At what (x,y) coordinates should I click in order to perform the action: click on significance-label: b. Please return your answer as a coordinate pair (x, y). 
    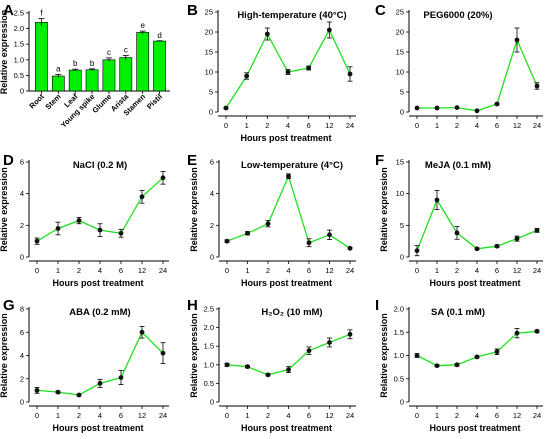
    Looking at the image, I should click on (75, 63).